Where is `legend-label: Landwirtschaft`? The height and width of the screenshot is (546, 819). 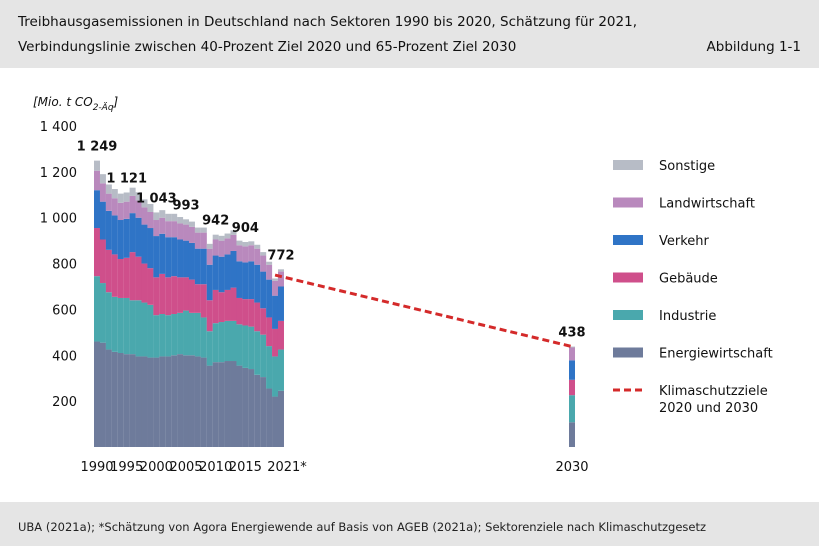 legend-label: Landwirtschaft is located at coordinates (707, 204).